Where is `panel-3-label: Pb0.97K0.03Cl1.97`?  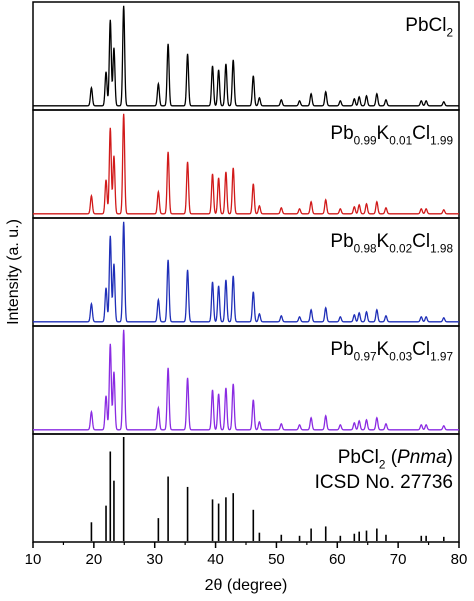
panel-3-label: Pb0.97K0.03Cl1.97 is located at coordinates (391, 351).